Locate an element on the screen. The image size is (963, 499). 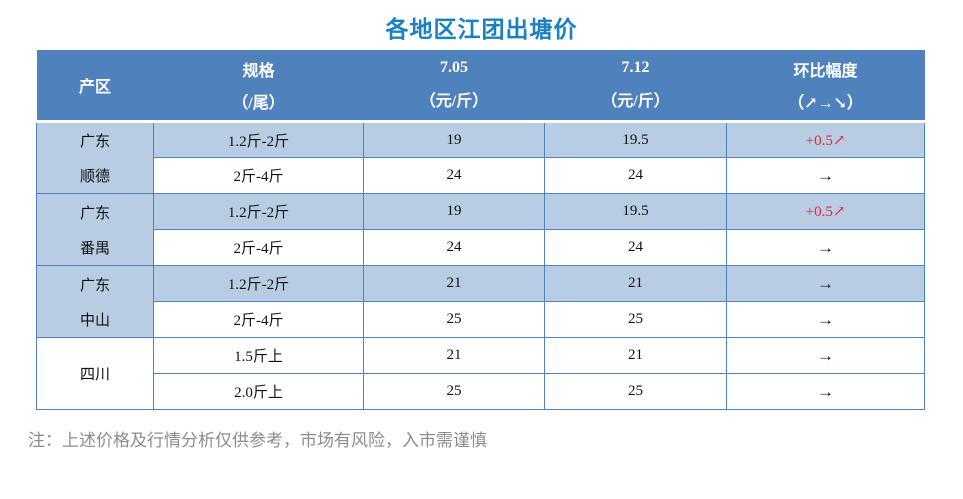
table-row: 四川 1.5斤上 21 21 → is located at coordinates (480, 373).